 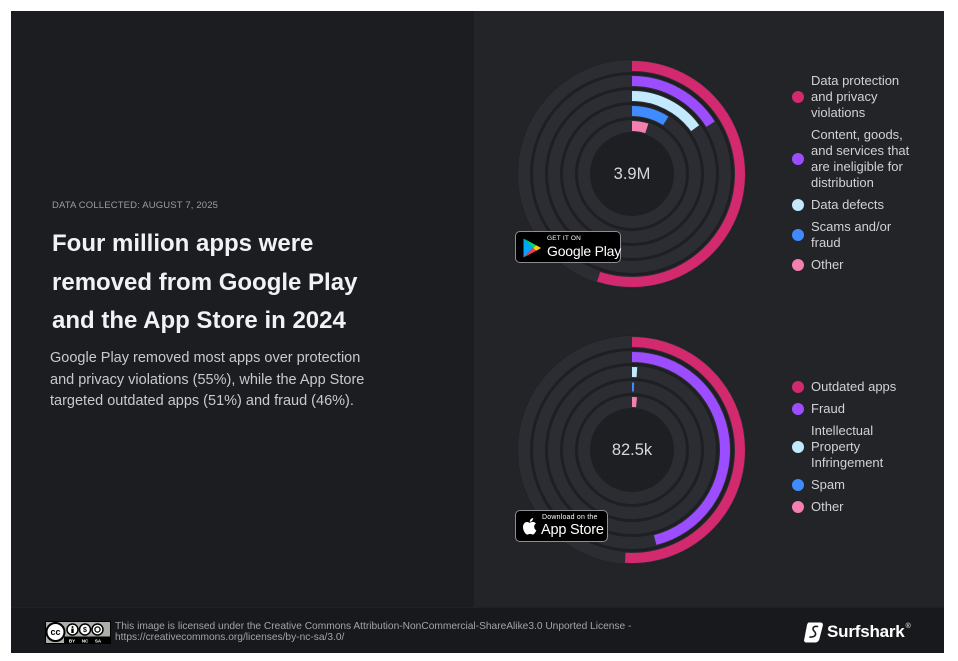 What do you see at coordinates (847, 446) in the screenshot?
I see `legend-label: Intellectual Property Infringement` at bounding box center [847, 446].